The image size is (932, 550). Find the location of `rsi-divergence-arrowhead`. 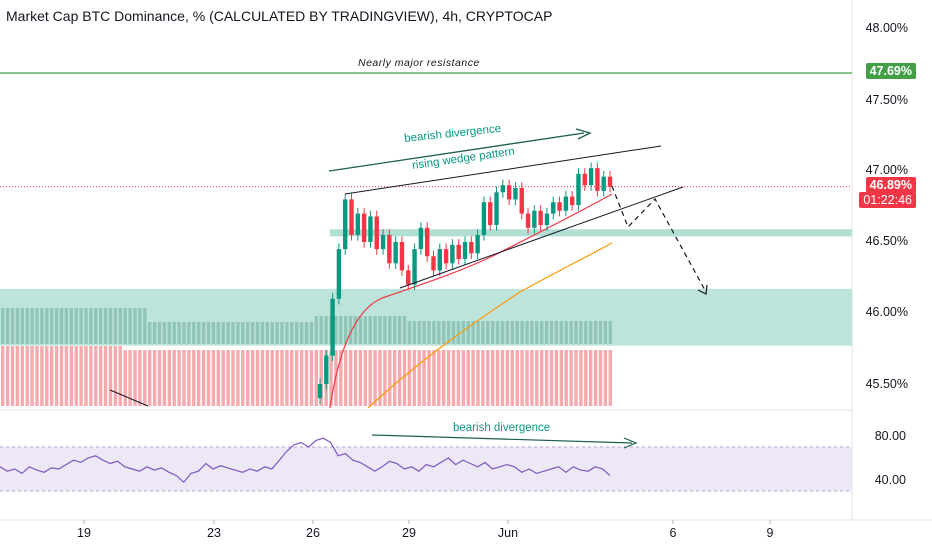

rsi-divergence-arrowhead is located at coordinates (630, 443).